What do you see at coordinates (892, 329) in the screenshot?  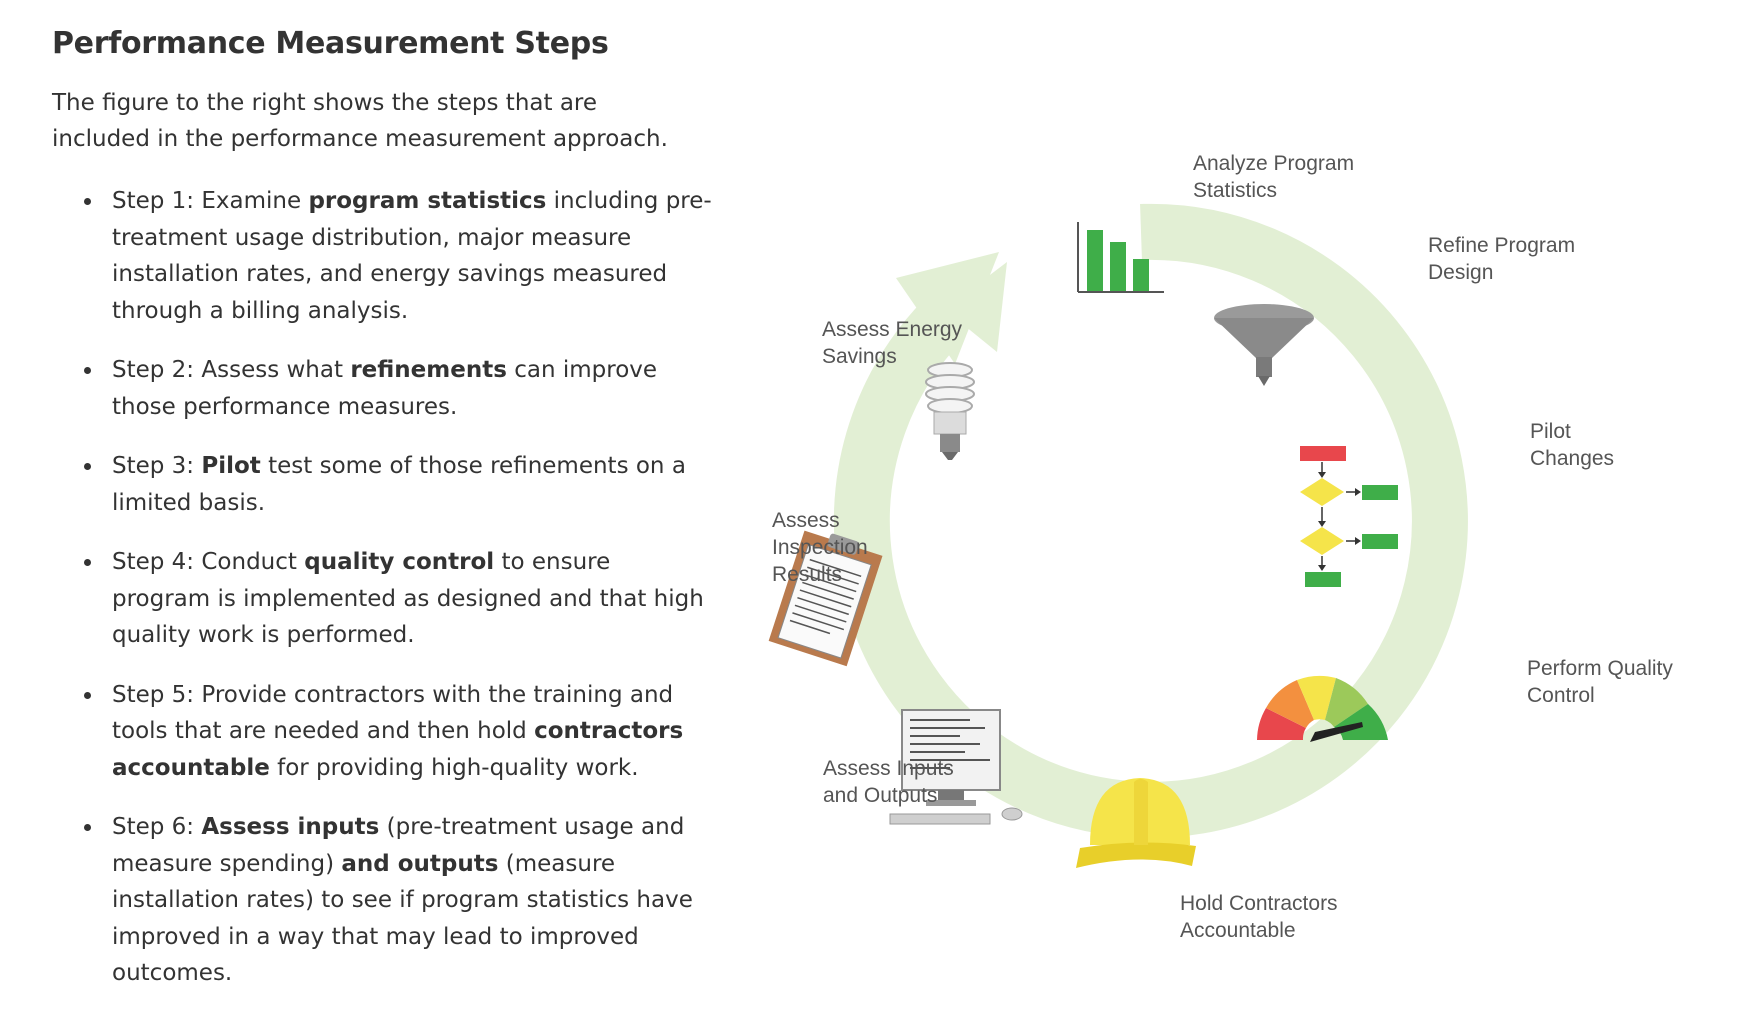 I see `label-line: Assess Energy` at bounding box center [892, 329].